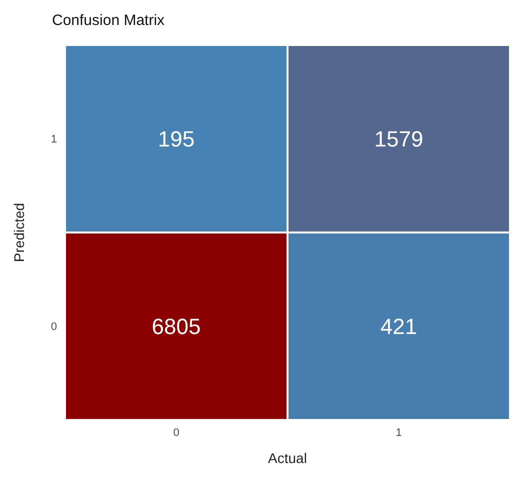  I want to click on data-label: 195, so click(176, 139).